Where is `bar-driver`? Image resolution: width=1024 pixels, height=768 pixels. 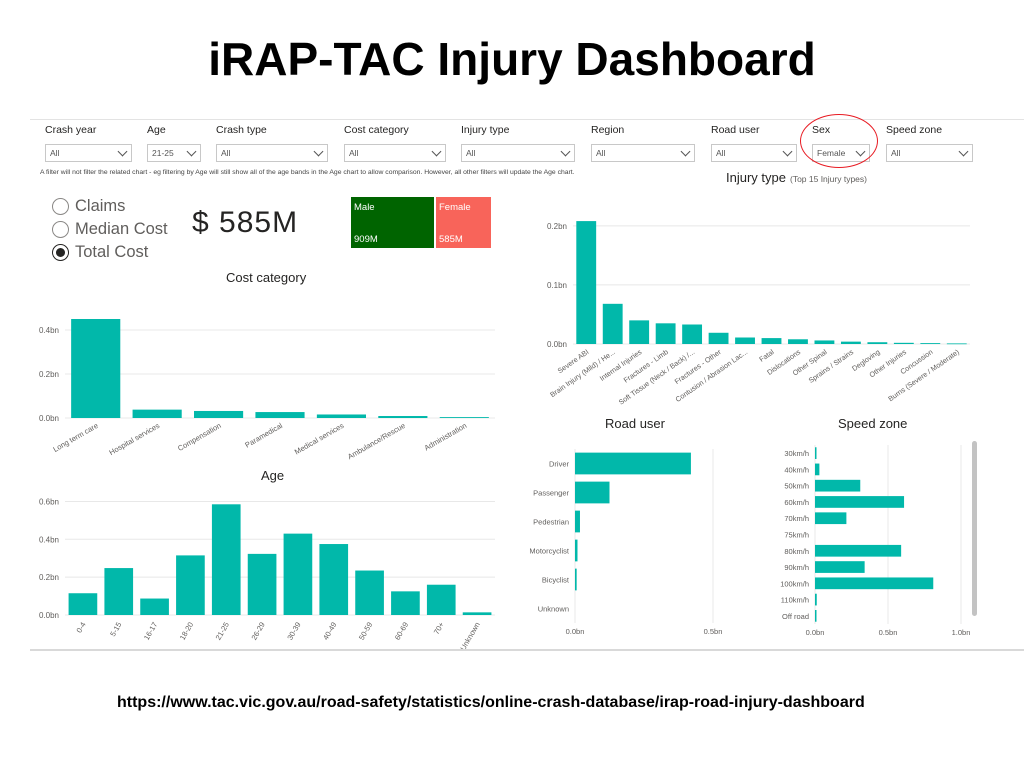 bar-driver is located at coordinates (633, 463).